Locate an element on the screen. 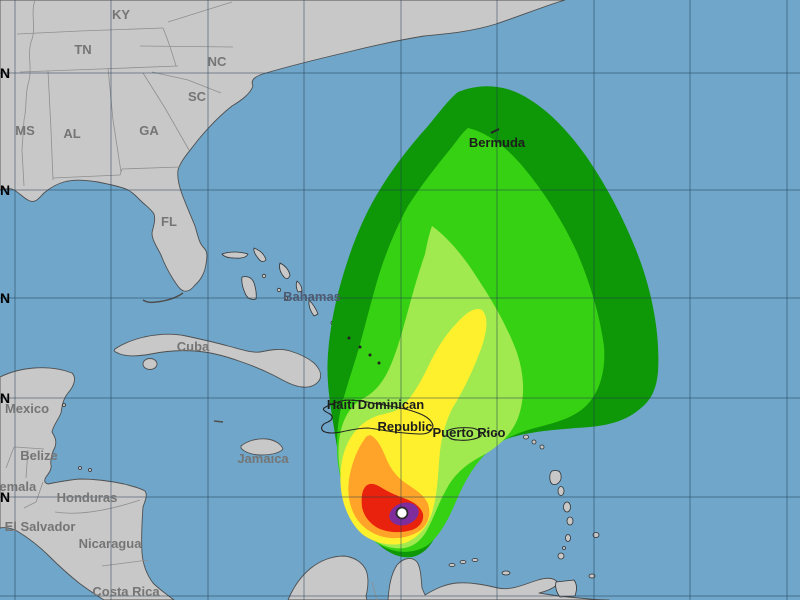  country-label-jamaica: Jamaica is located at coordinates (263, 458).